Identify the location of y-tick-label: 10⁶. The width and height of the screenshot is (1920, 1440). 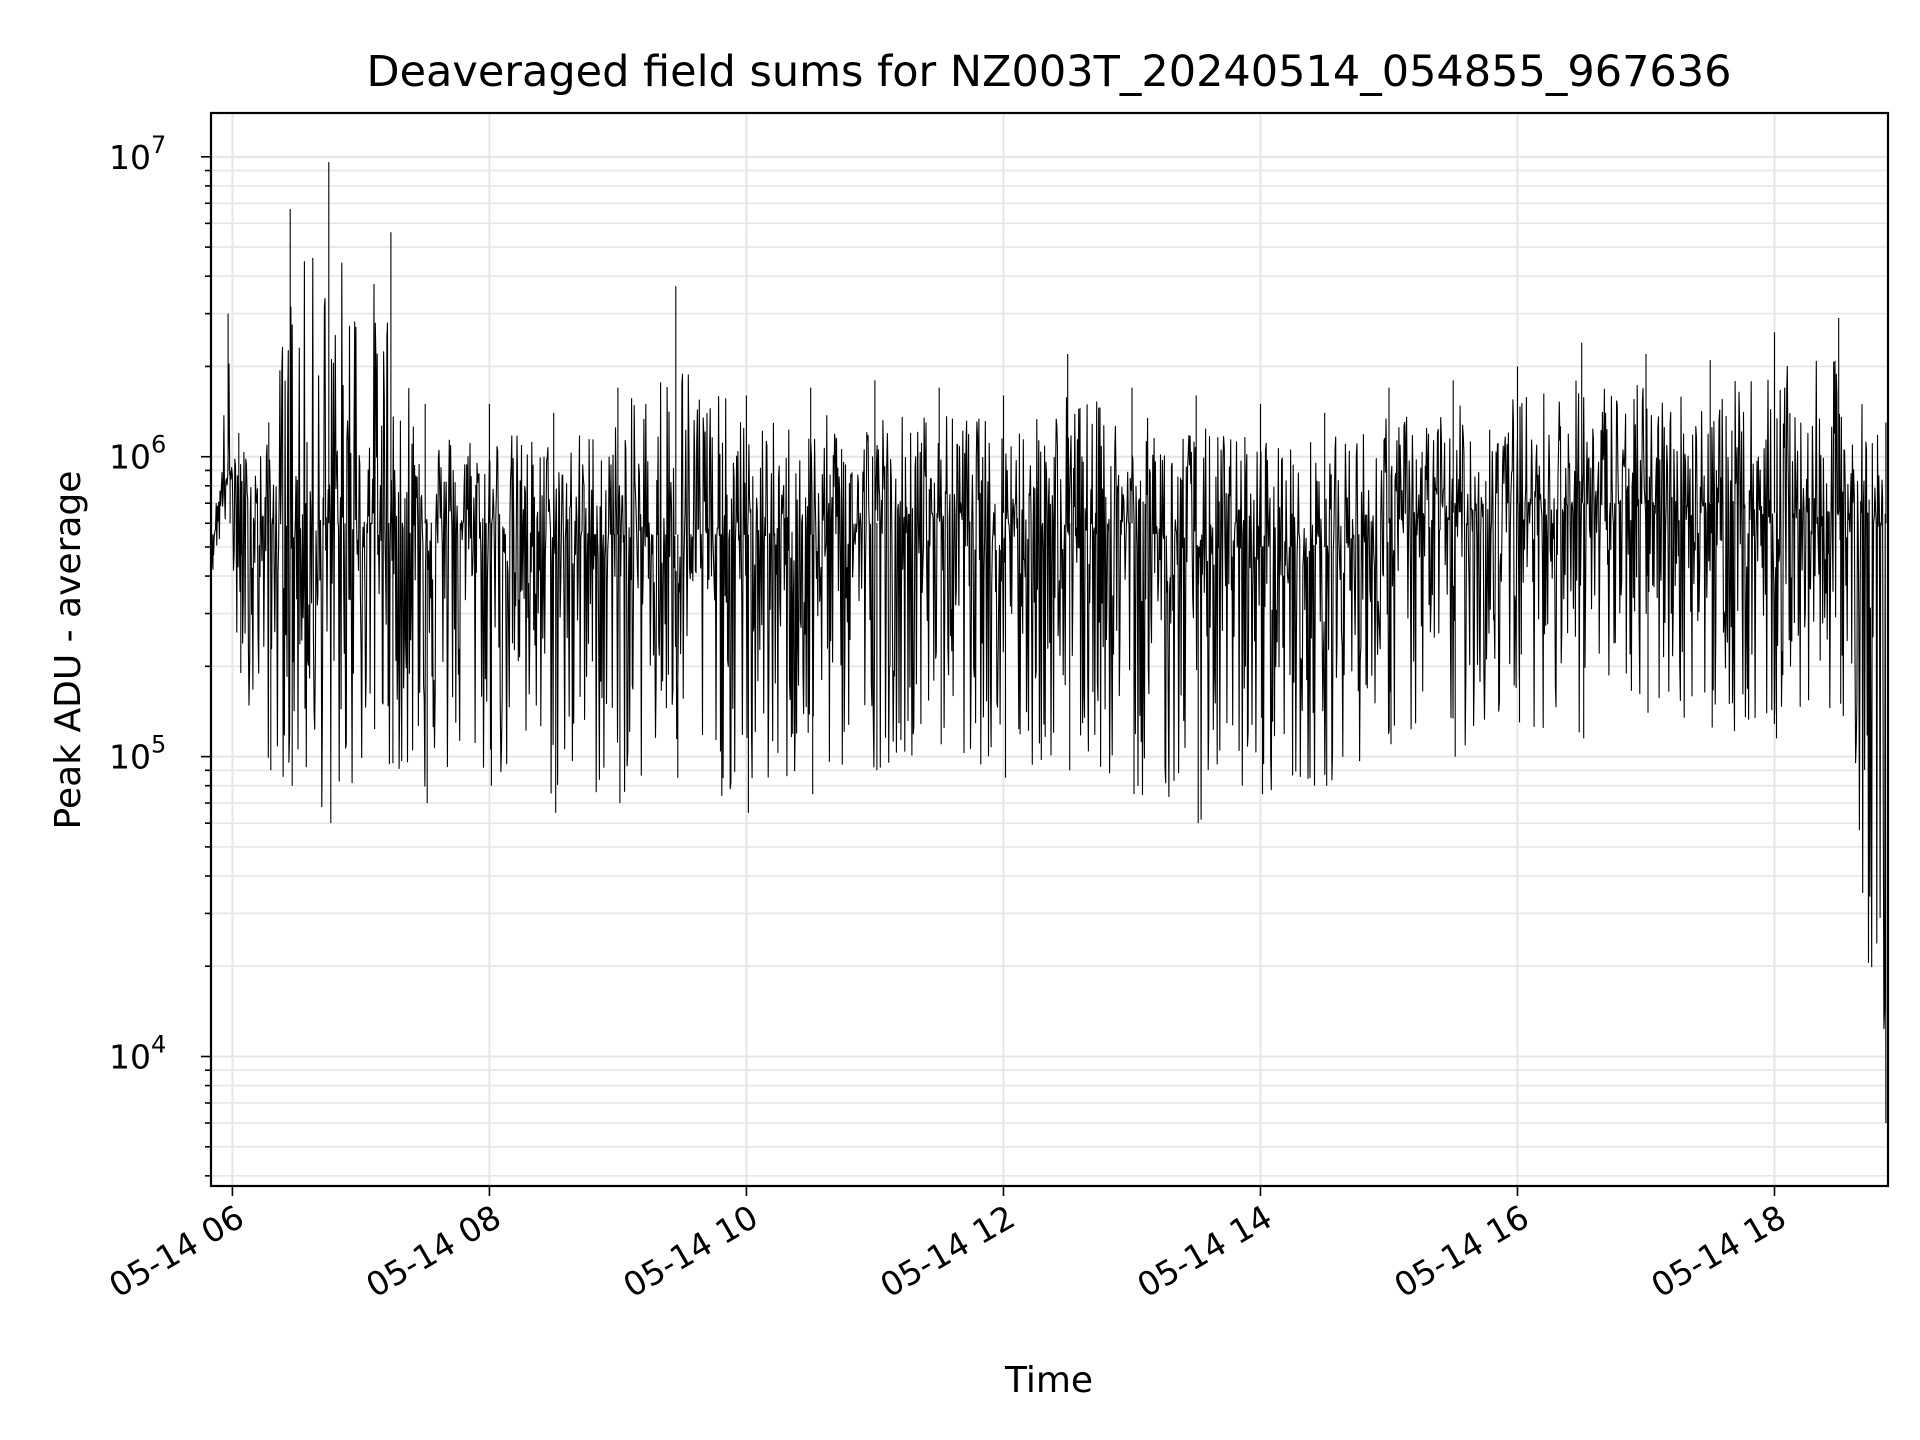
(137, 454).